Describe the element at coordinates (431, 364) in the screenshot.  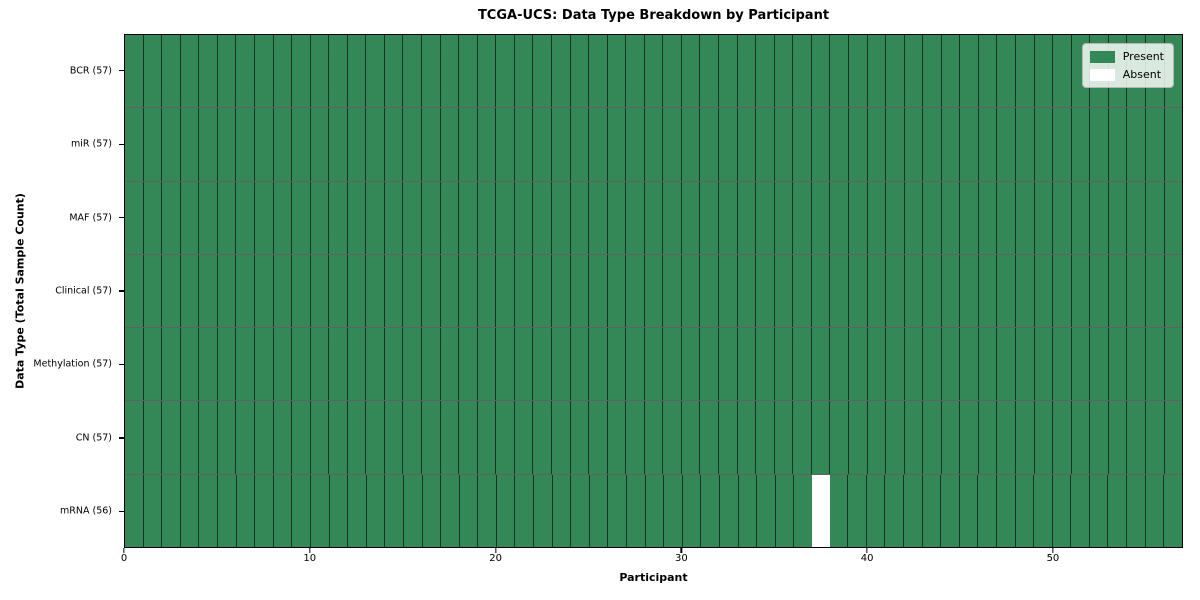
I see `cell-Methylation-16-present` at that location.